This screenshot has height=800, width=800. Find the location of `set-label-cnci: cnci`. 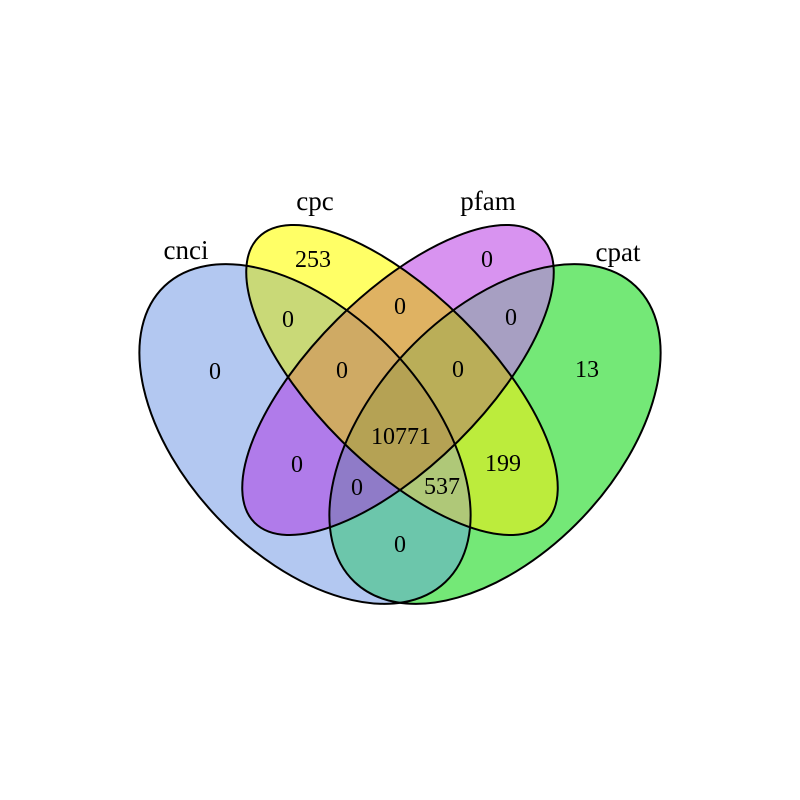

set-label-cnci: cnci is located at coordinates (186, 250).